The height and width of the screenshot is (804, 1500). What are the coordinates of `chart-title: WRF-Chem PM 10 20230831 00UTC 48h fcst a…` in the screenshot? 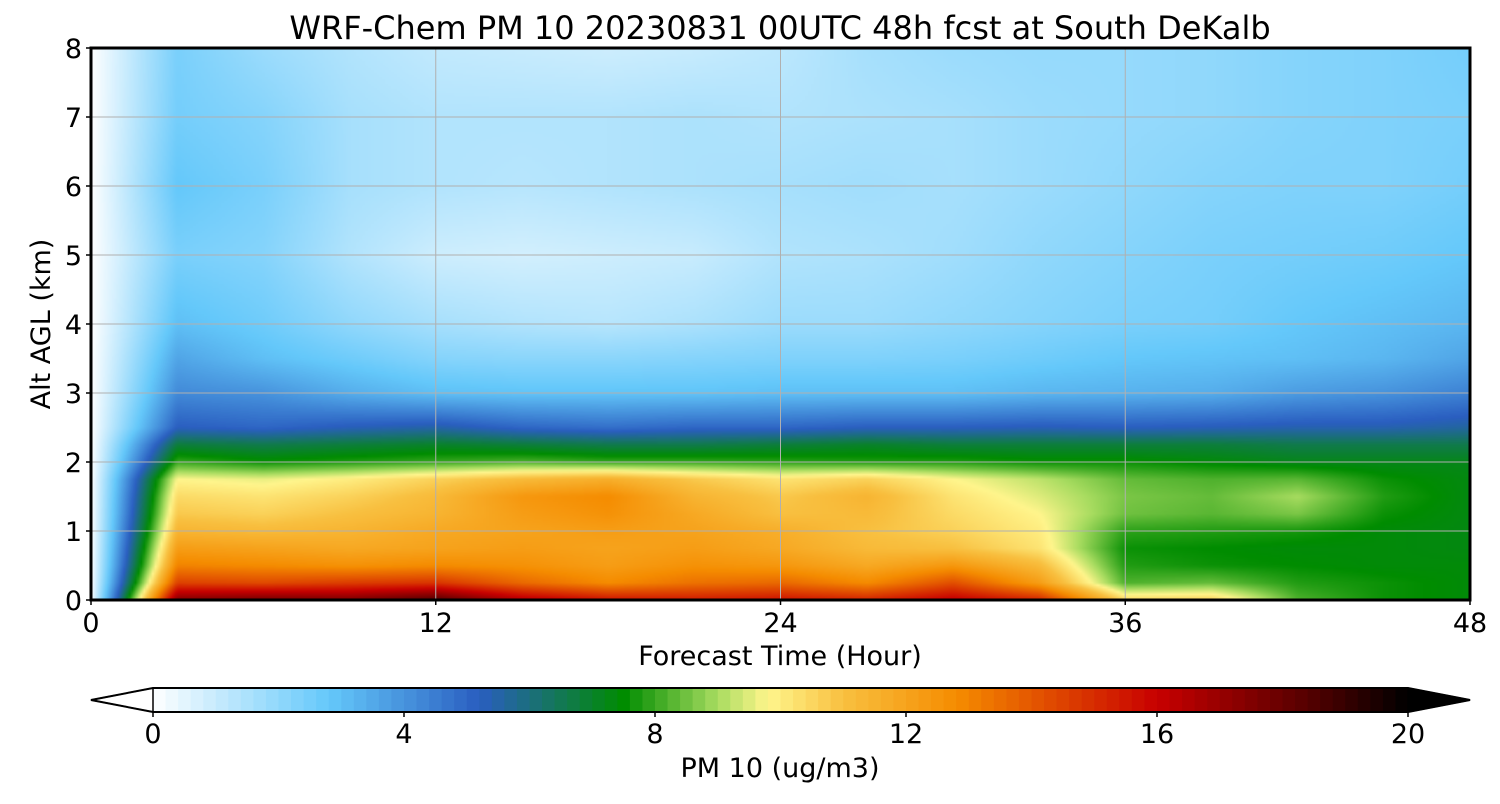 It's located at (779, 28).